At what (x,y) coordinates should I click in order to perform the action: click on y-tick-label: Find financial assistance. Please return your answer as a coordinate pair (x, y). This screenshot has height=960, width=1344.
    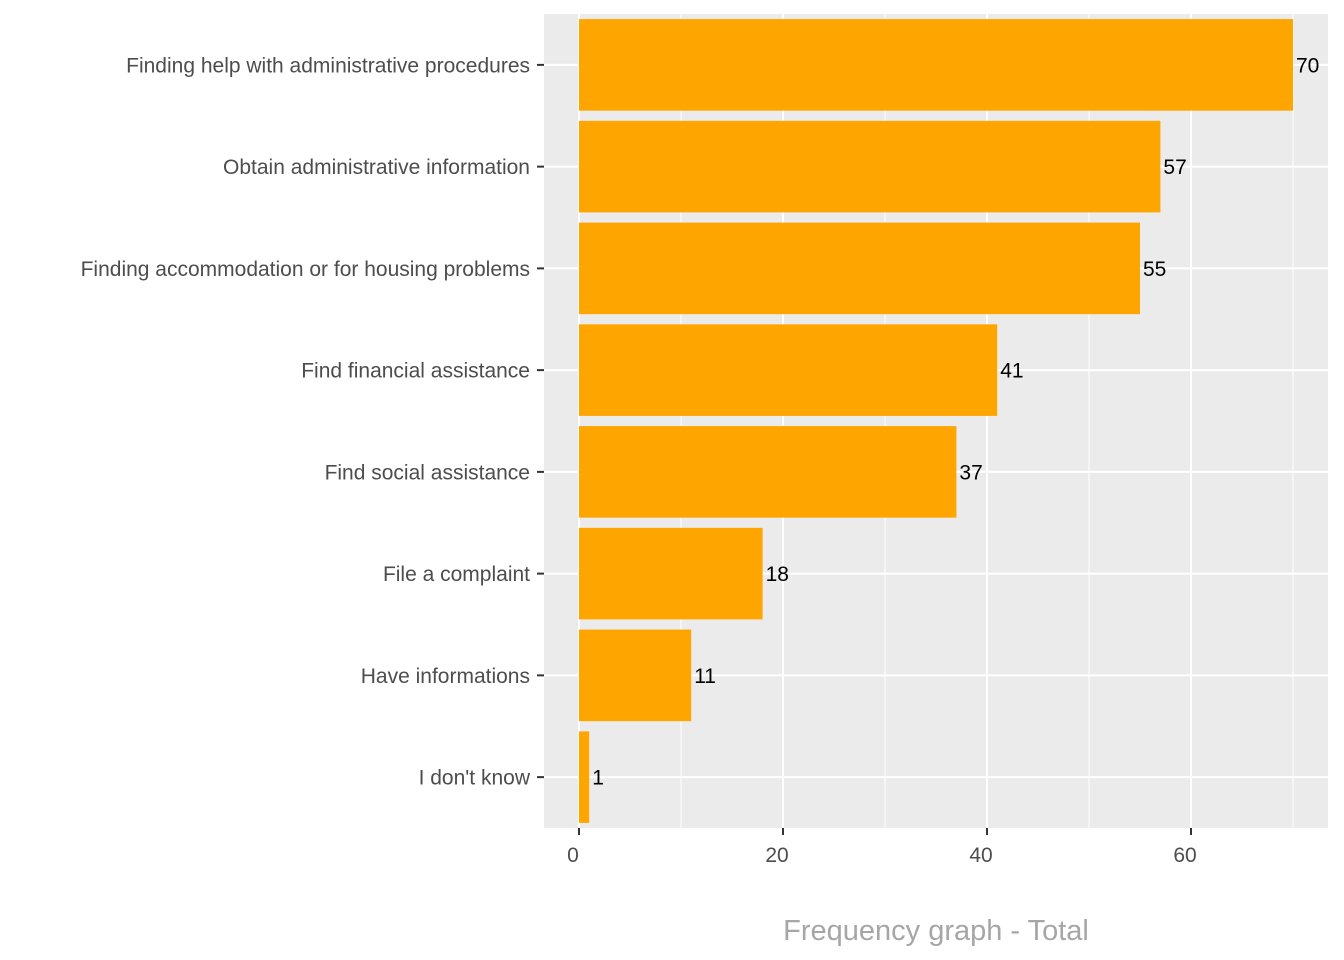
    Looking at the image, I should click on (415, 371).